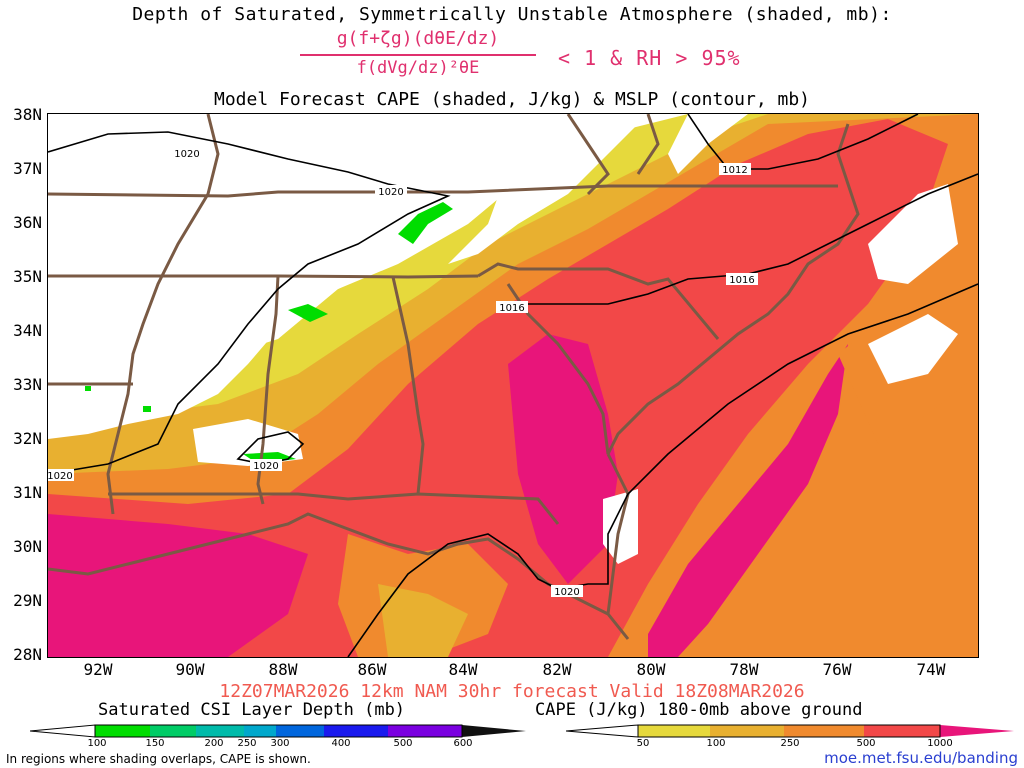 Image resolution: width=1024 pixels, height=768 pixels. Describe the element at coordinates (463, 743) in the screenshot. I see `csi-tick: 600` at that location.